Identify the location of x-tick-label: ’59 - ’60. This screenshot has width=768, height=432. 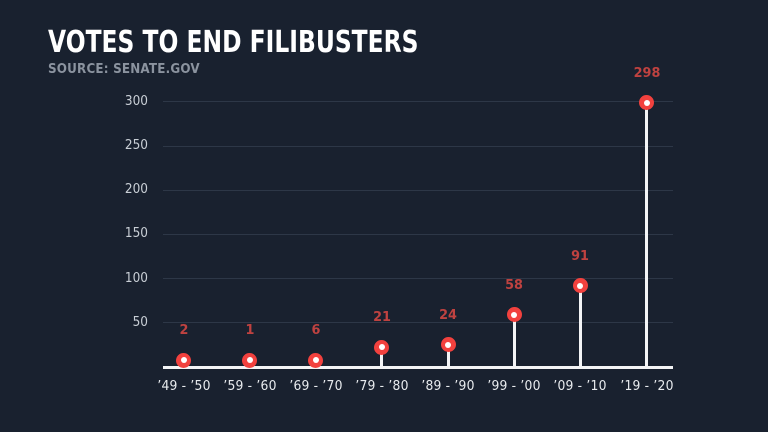
(249, 386).